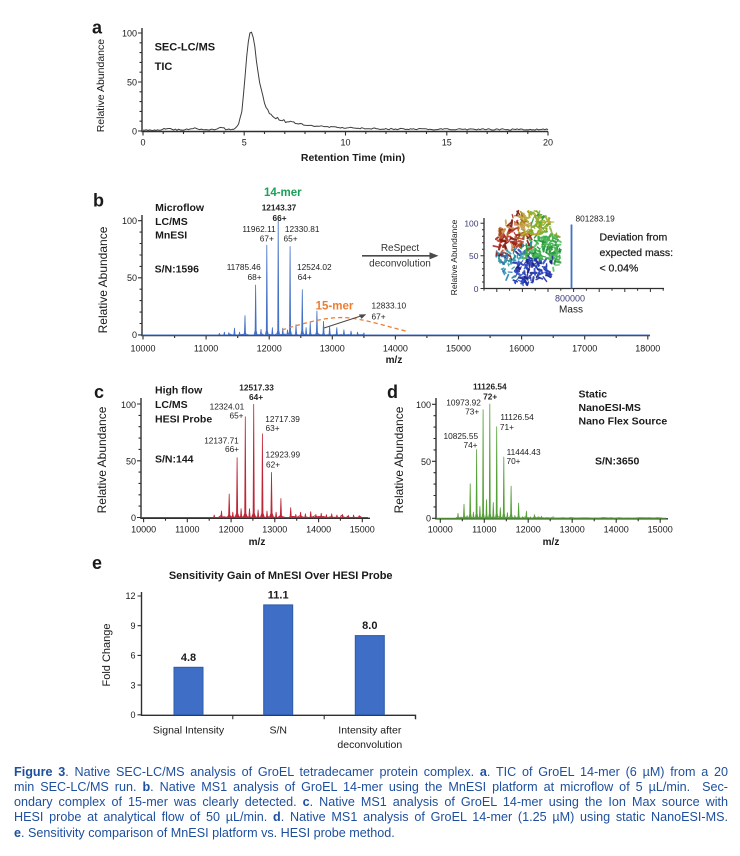 The width and height of the screenshot is (740, 856). I want to click on svg-text: Mass, so click(571, 310).